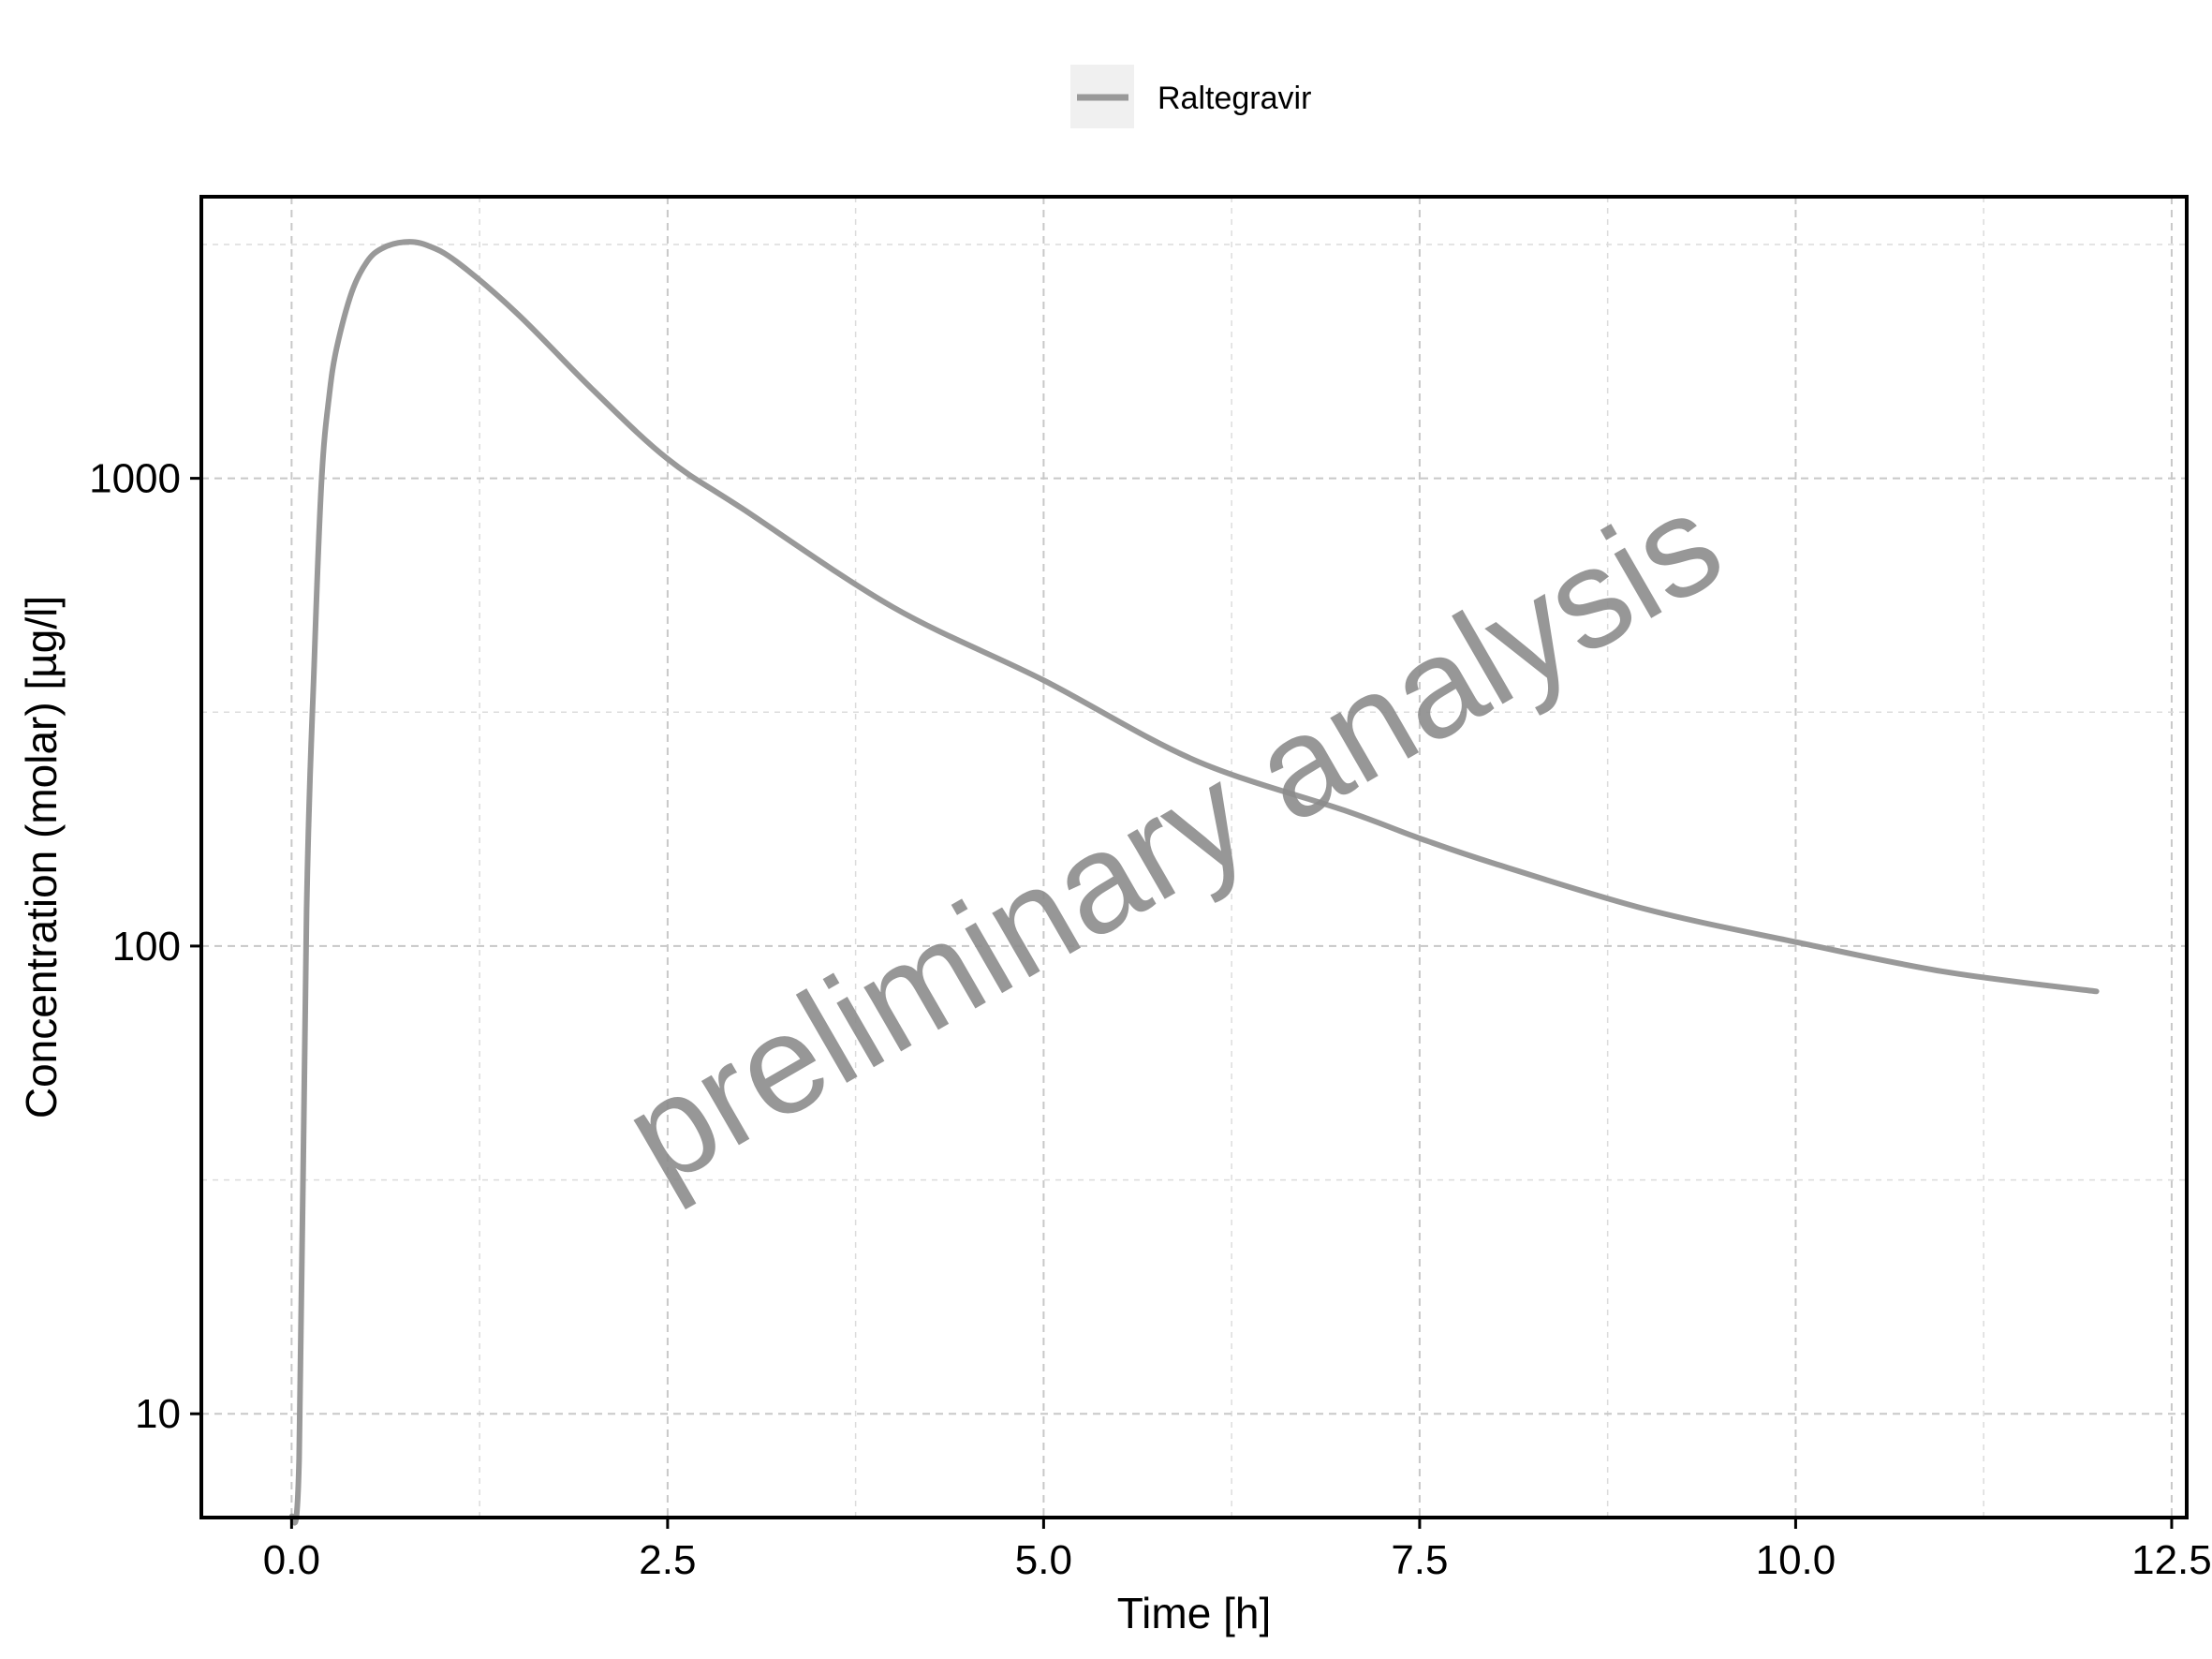  I want to click on x-tick-label: 5.0, so click(1044, 1560).